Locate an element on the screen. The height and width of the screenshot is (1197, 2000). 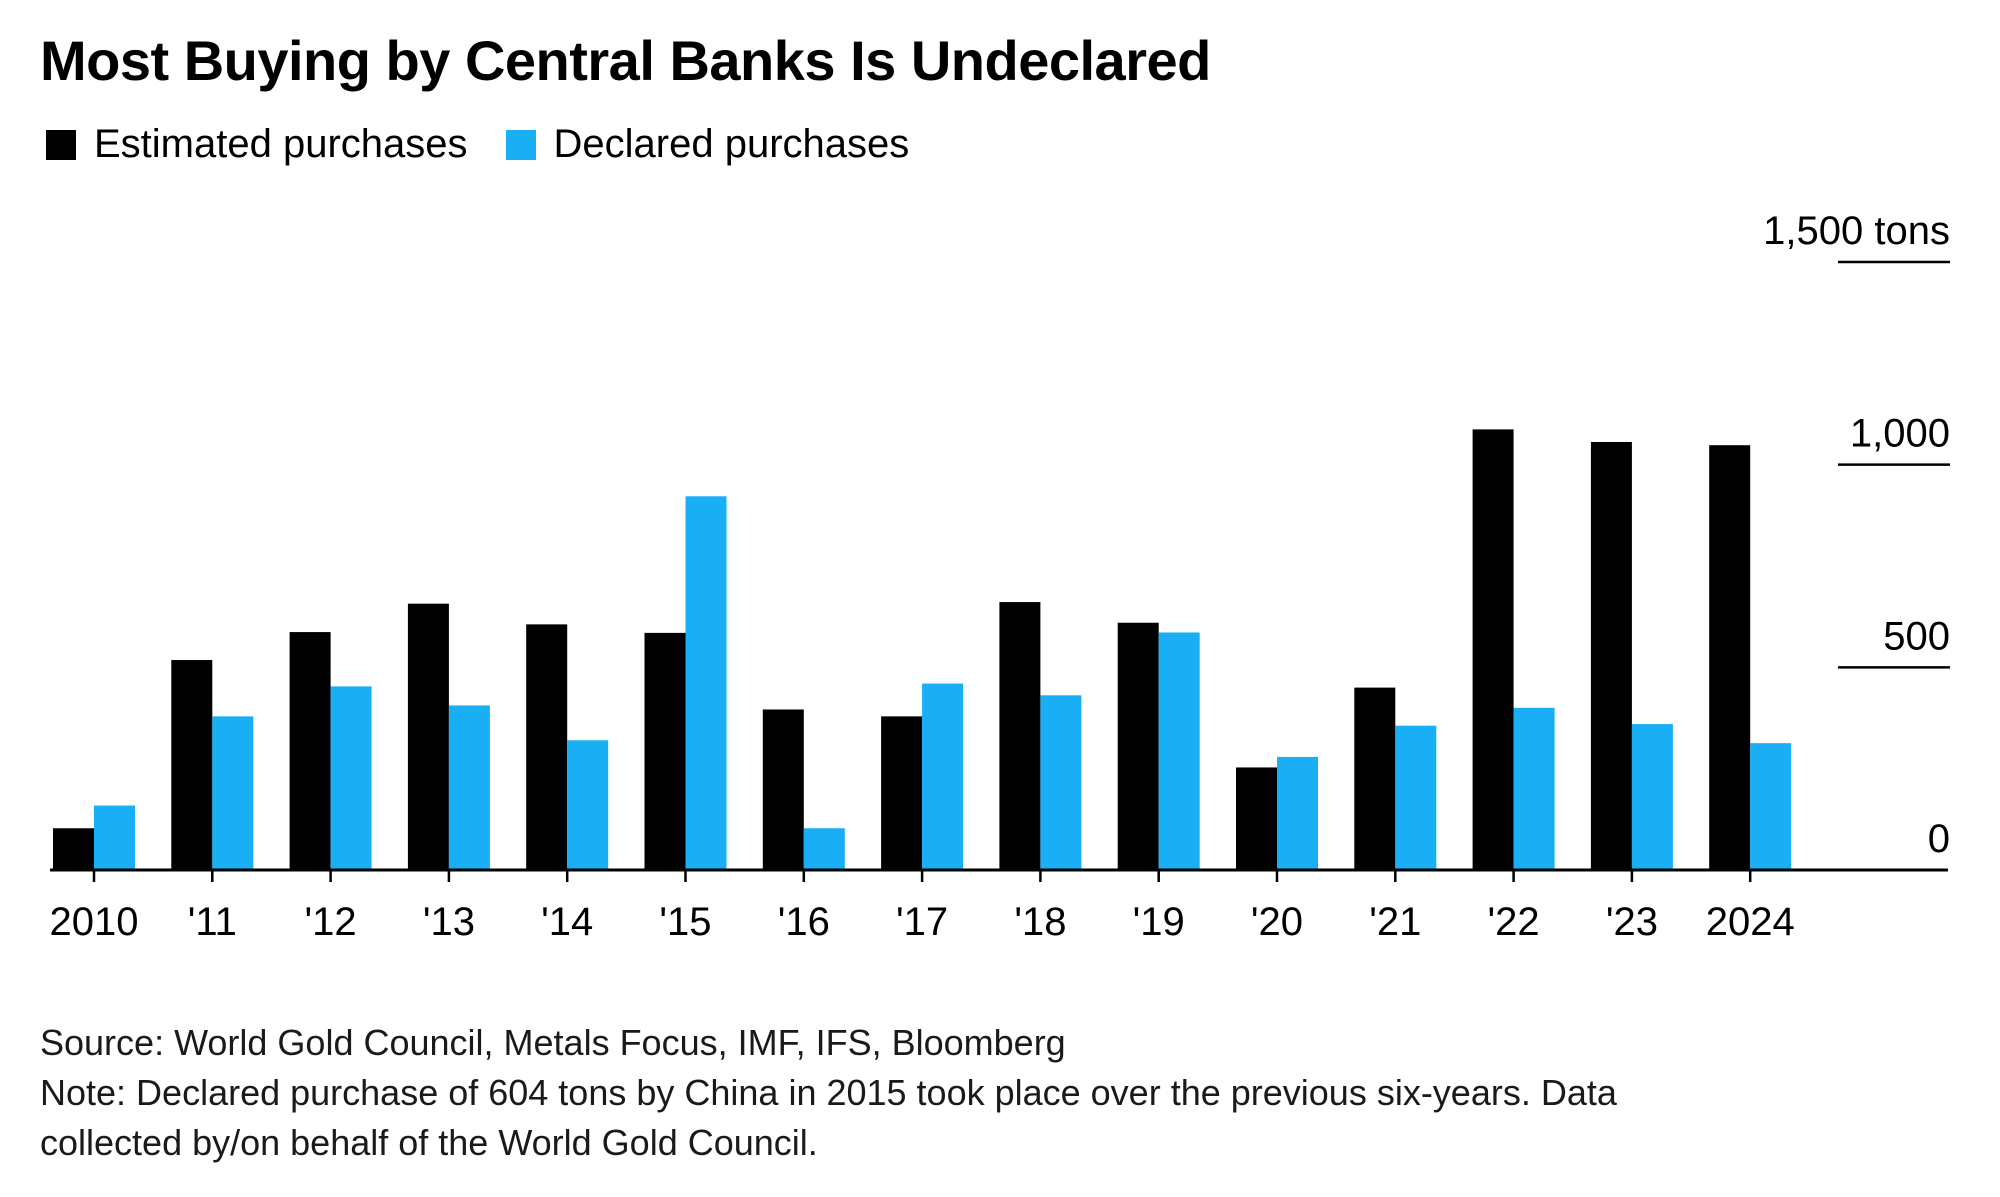
x-tick-label: '23 is located at coordinates (1632, 922).